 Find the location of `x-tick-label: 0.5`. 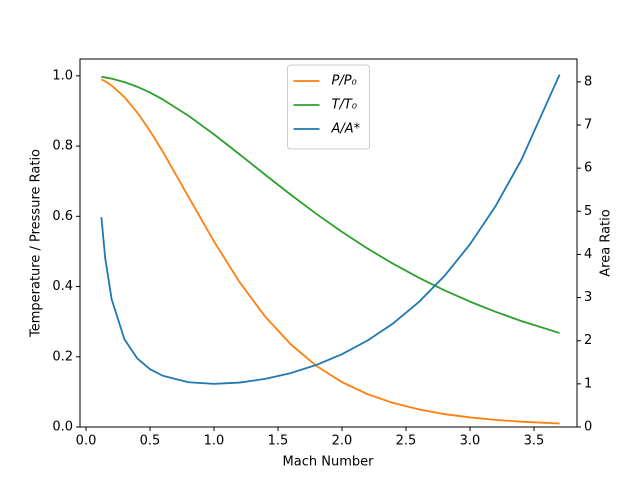

x-tick-label: 0.5 is located at coordinates (150, 441).